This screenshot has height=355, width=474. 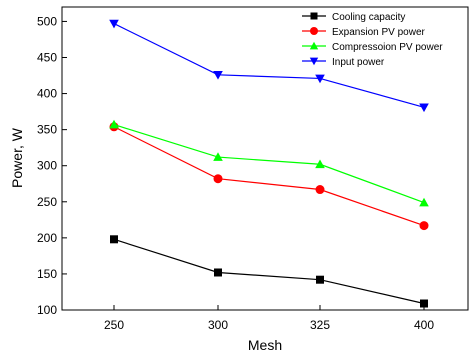 What do you see at coordinates (379, 32) in the screenshot?
I see `legend-label: Expansion PV power` at bounding box center [379, 32].